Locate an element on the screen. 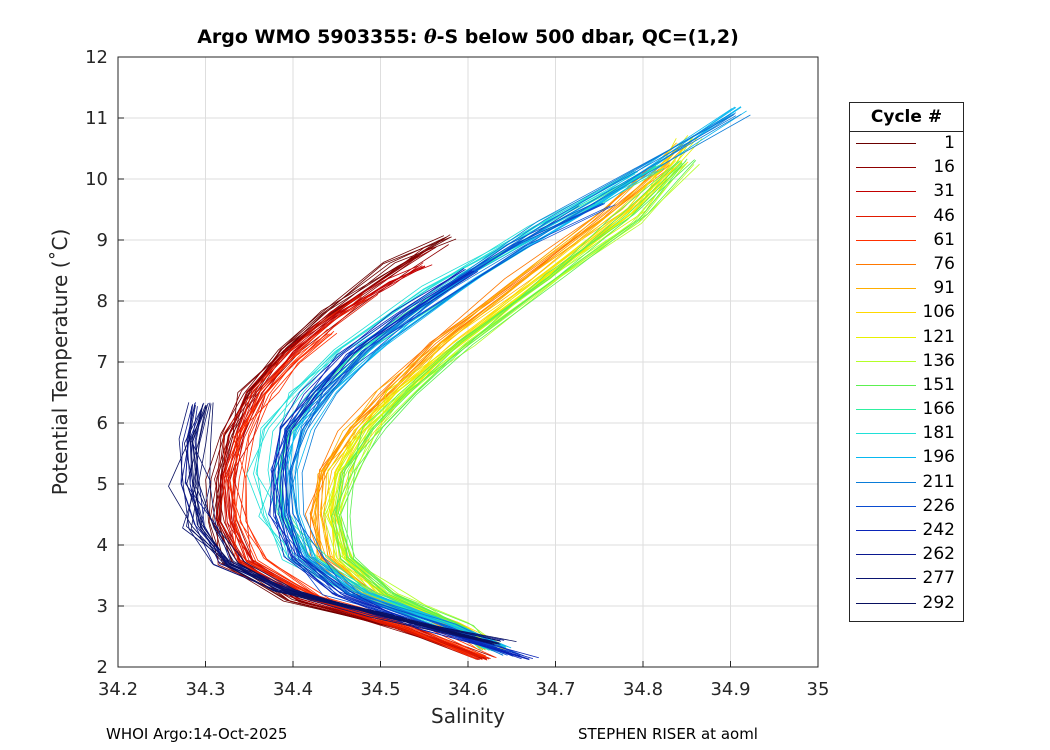  y-tick-label: 11 is located at coordinates (96, 118).